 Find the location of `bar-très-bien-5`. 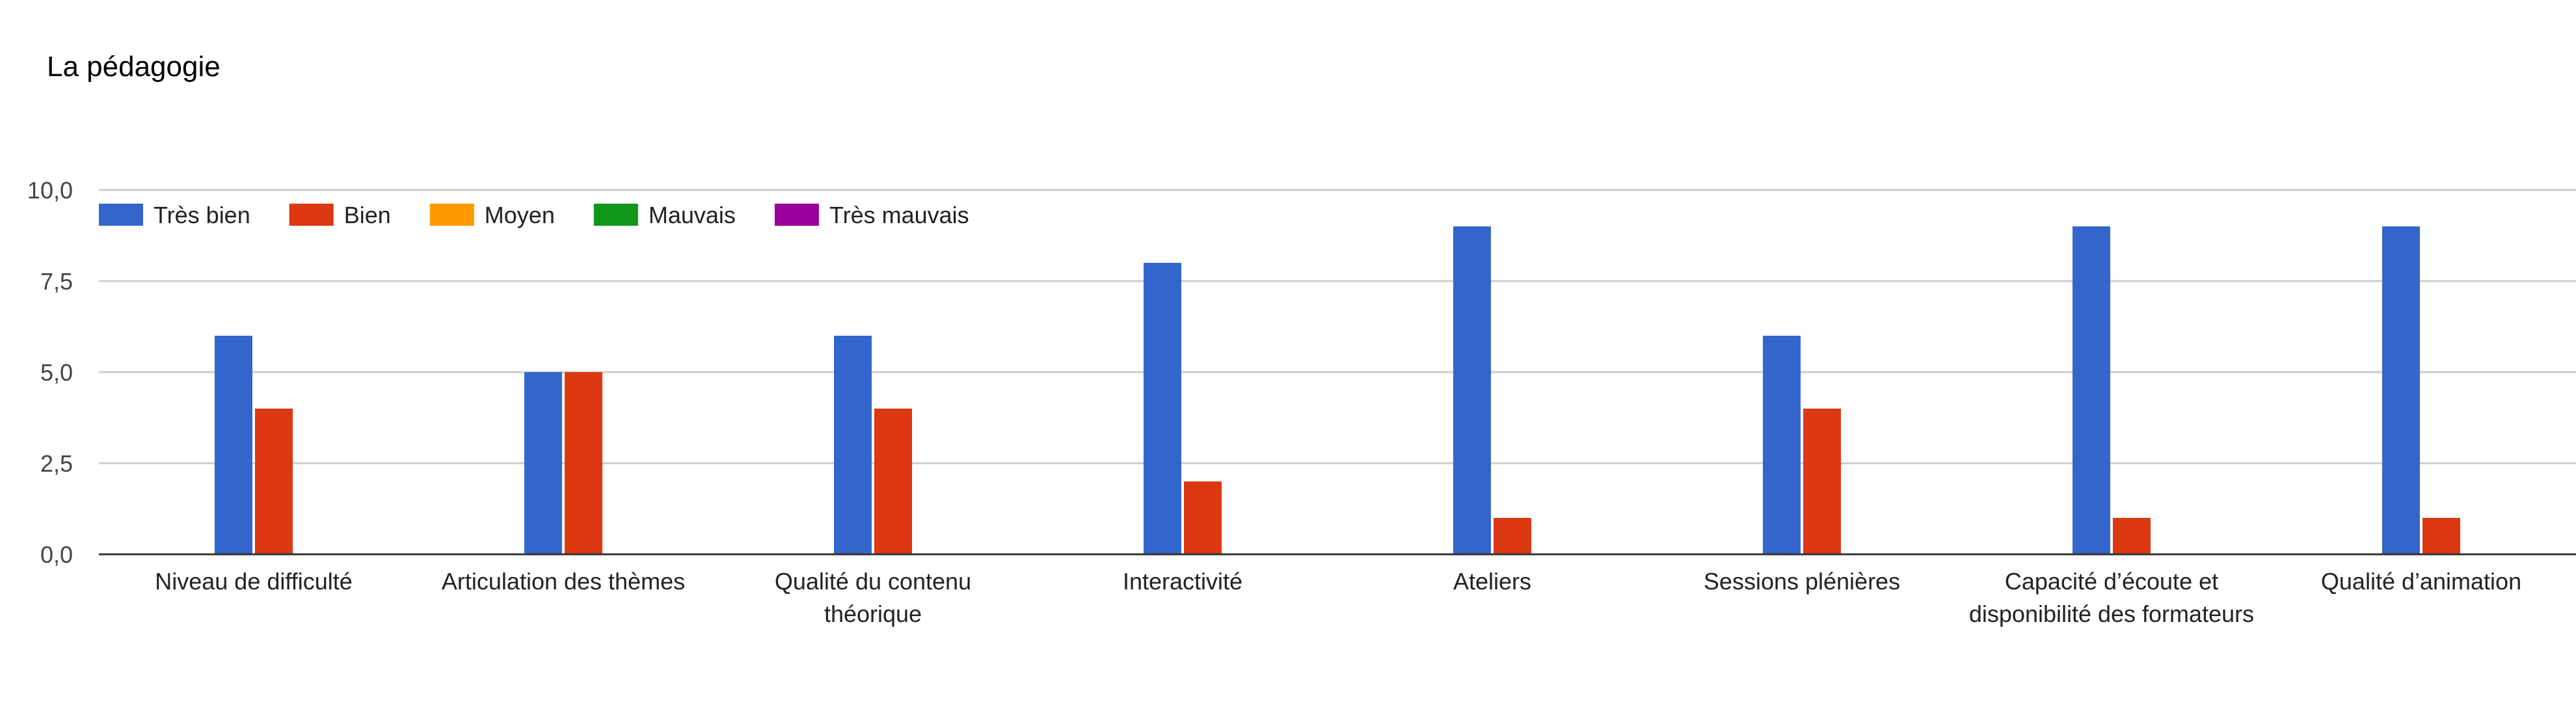

bar-très-bien-5 is located at coordinates (1782, 445).